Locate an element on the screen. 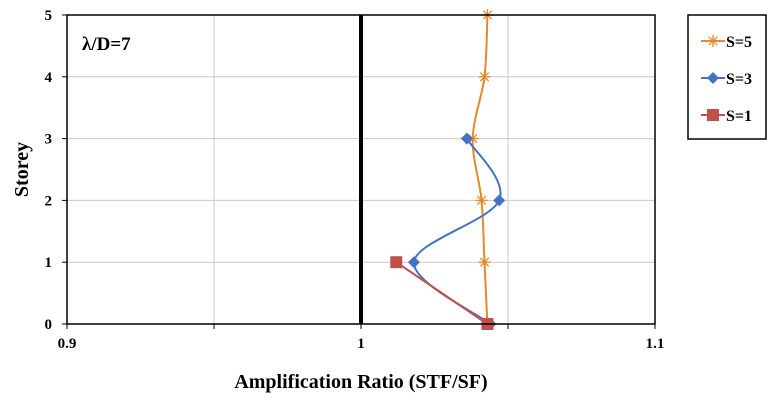 This screenshot has height=402, width=771. legend-label-2: S=1 is located at coordinates (739, 116).